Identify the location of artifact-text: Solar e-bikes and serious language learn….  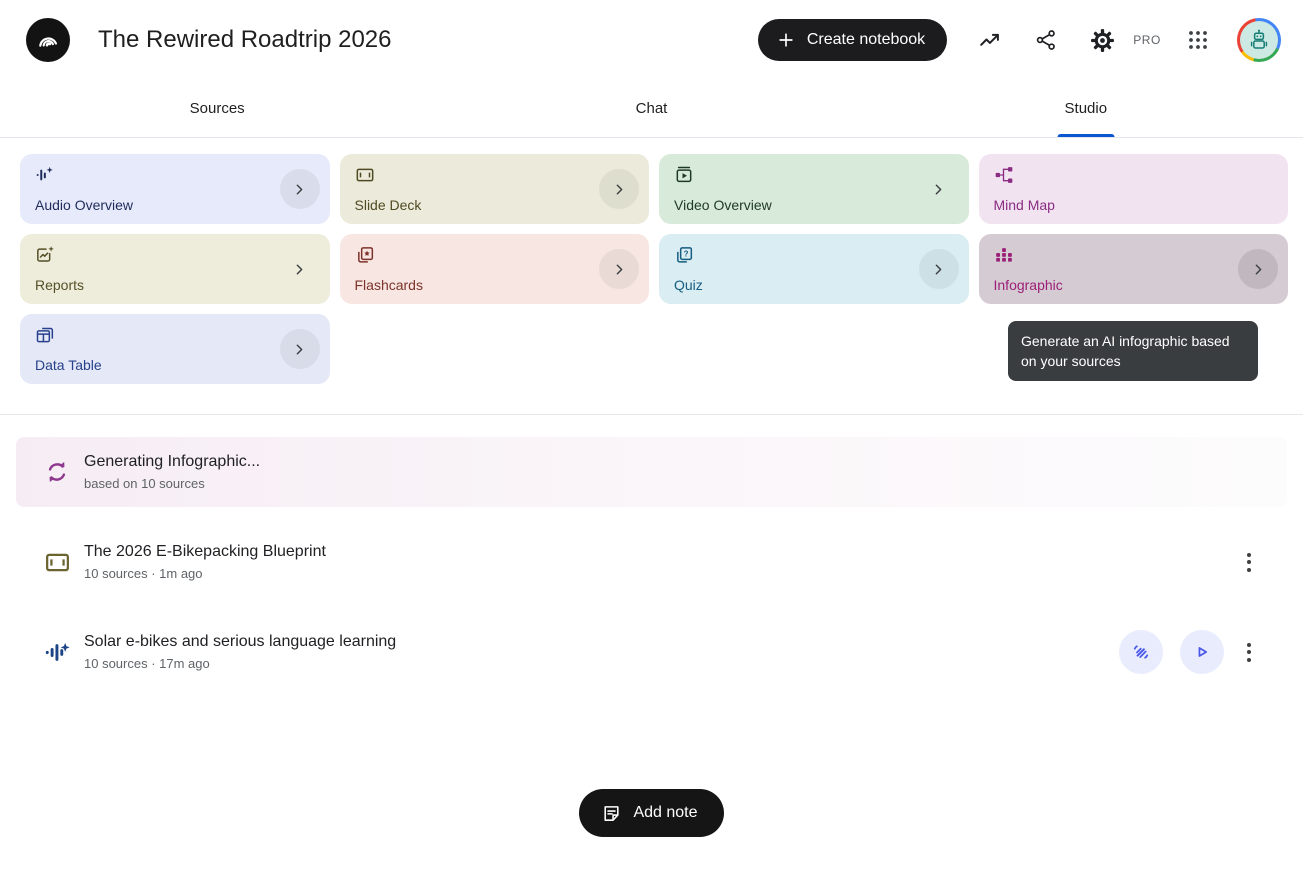
(240, 652).